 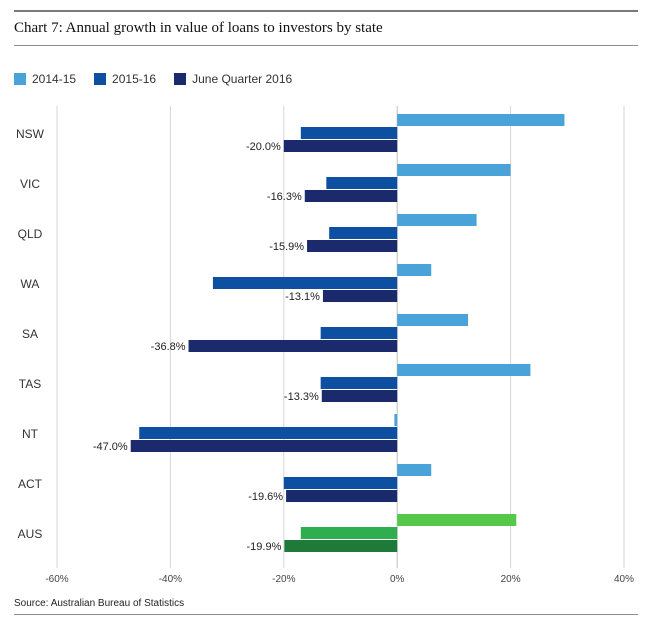 I want to click on x-tick-label: -20%, so click(x=283, y=579).